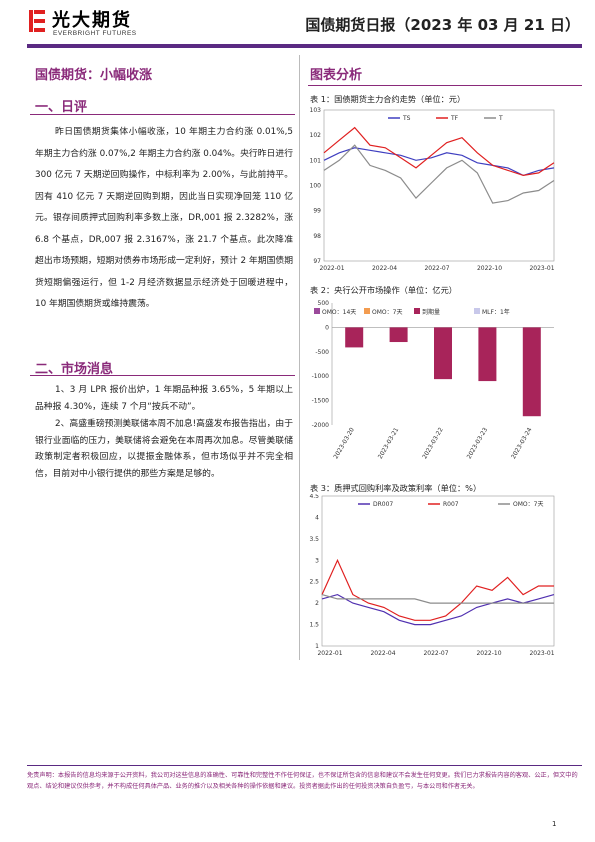  I want to click on x-tick-label: 2023-03-22, so click(433, 443).